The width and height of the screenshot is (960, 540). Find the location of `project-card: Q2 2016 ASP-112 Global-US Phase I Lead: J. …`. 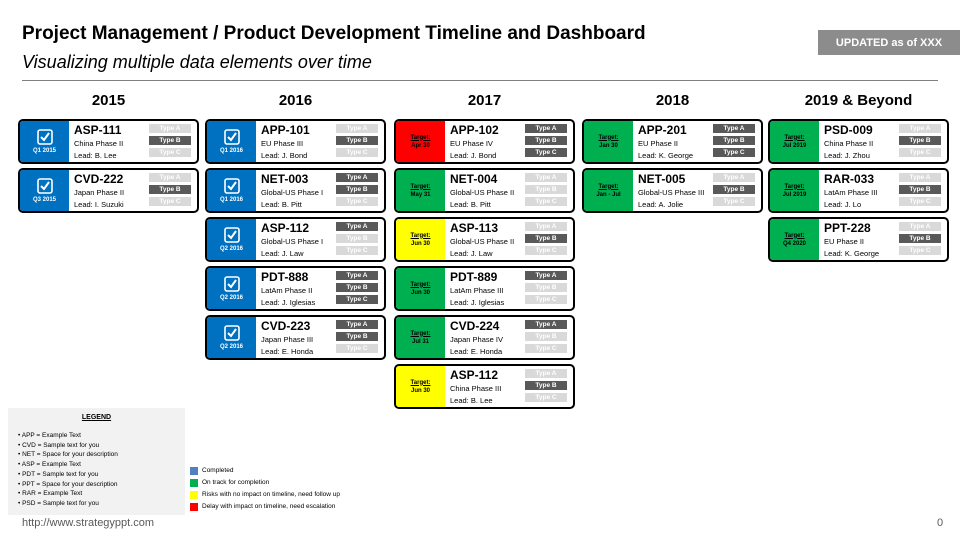

project-card: Q2 2016 ASP-112 Global-US Phase I Lead: J. … is located at coordinates (295, 239).